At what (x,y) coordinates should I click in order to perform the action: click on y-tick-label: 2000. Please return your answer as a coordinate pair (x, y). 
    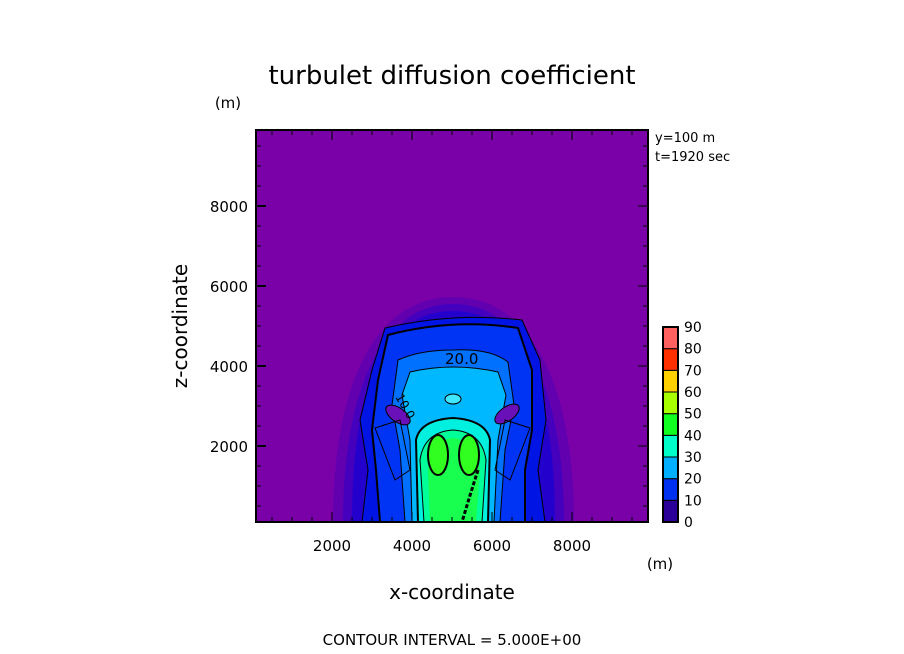
    Looking at the image, I should click on (229, 447).